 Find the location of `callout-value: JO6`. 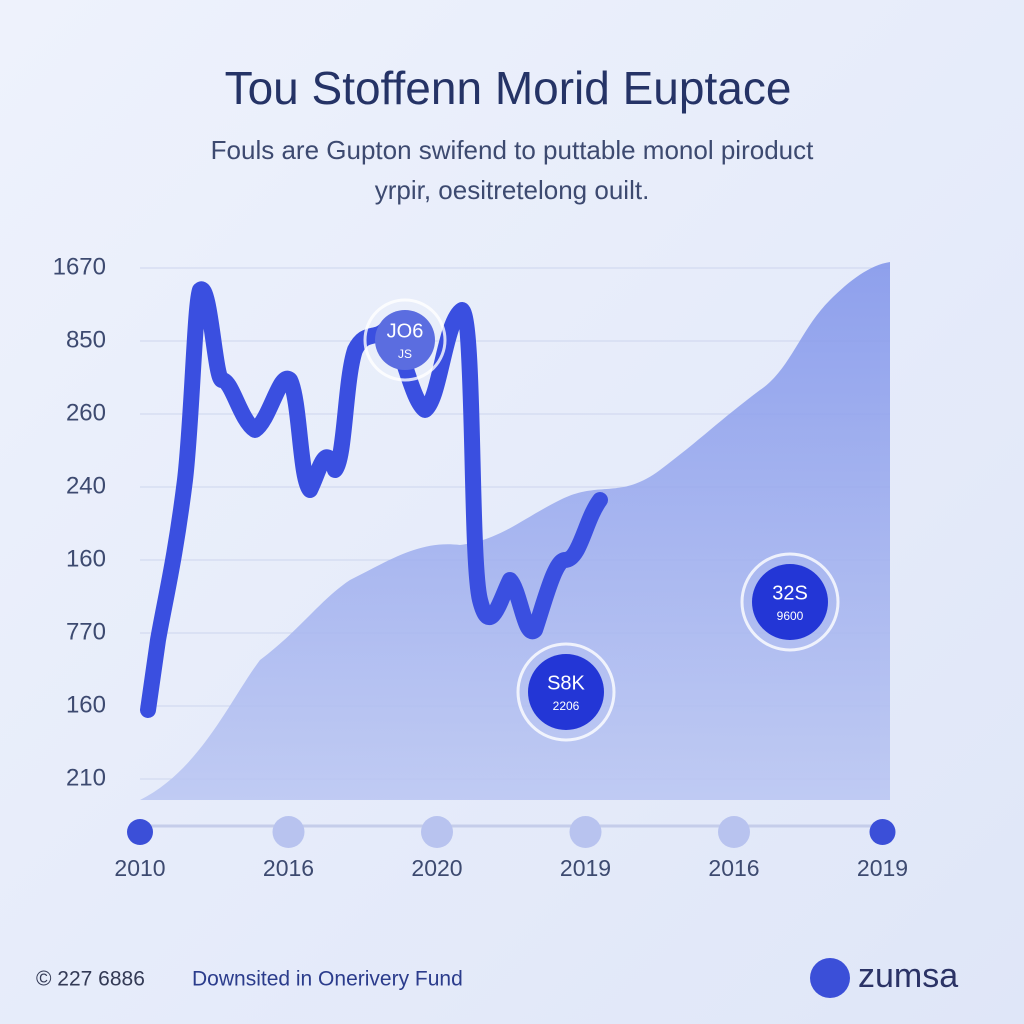

callout-value: JO6 is located at coordinates (405, 331).